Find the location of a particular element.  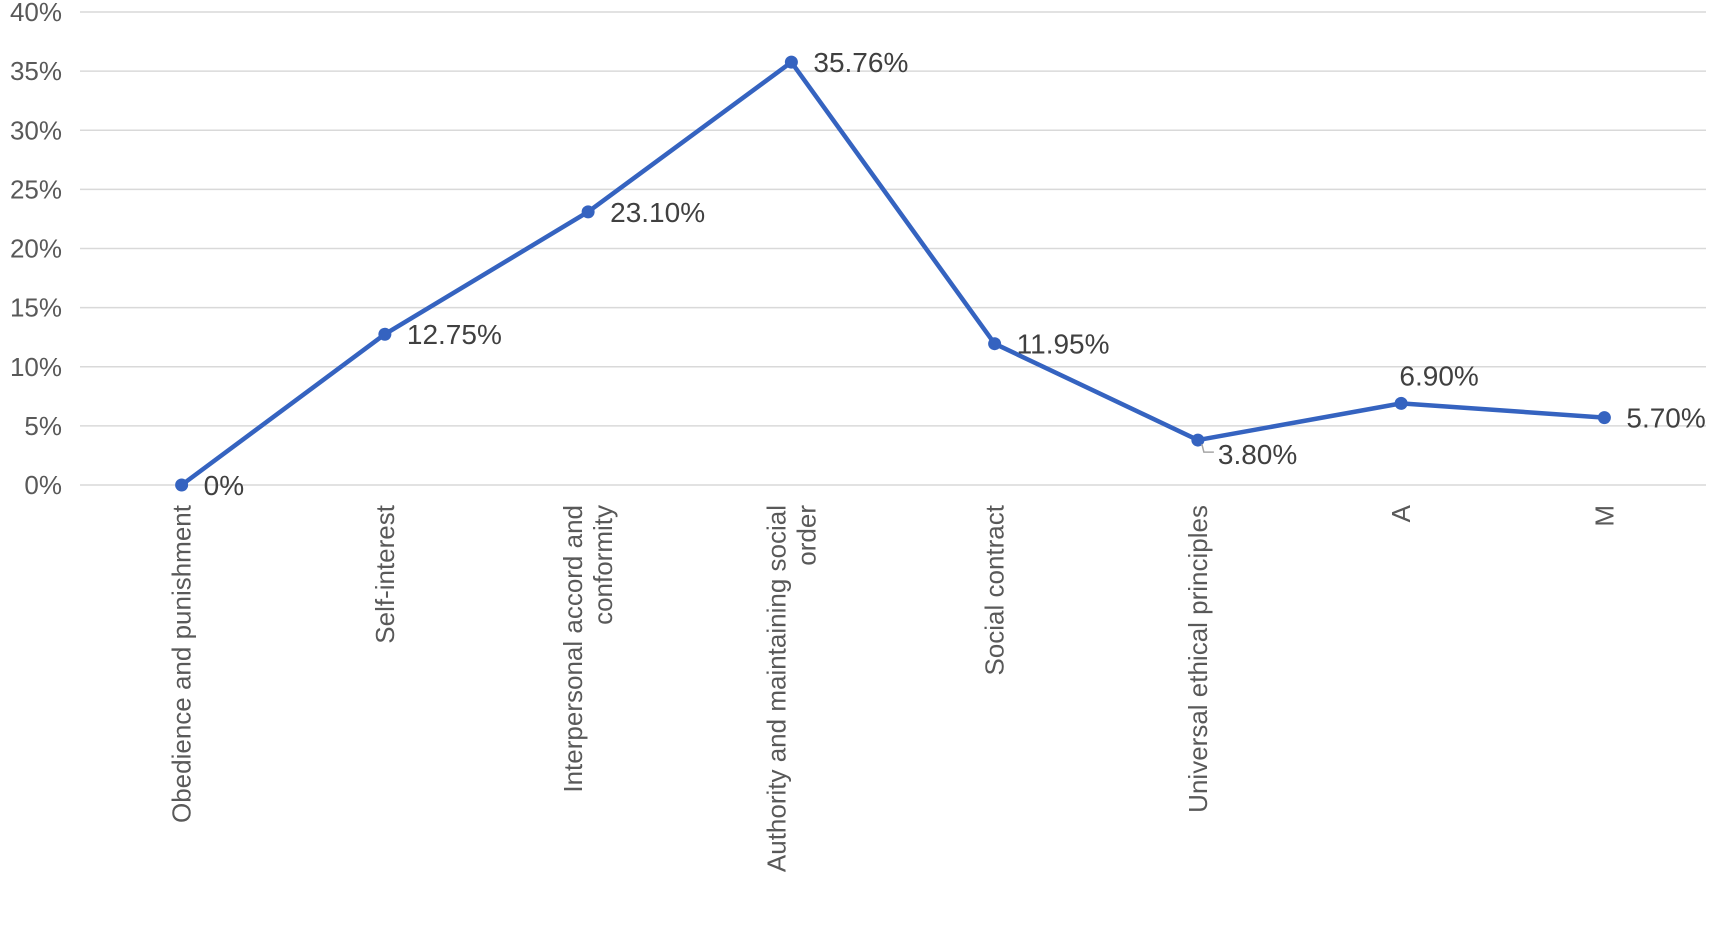

x-category-label-line: Universal ethical principles is located at coordinates (1198, 659).